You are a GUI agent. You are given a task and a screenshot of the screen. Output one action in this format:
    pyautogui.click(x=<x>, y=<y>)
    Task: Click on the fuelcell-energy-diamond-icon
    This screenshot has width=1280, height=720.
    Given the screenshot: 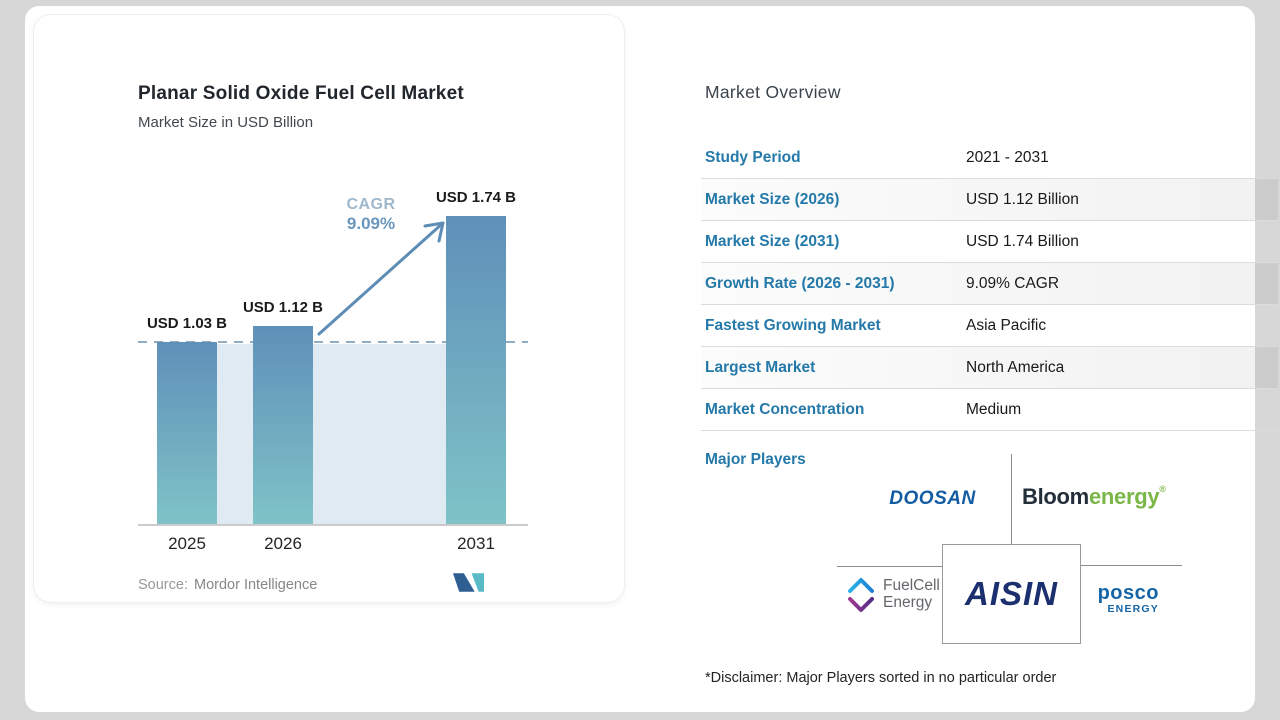 What is the action you would take?
    pyautogui.click(x=861, y=595)
    